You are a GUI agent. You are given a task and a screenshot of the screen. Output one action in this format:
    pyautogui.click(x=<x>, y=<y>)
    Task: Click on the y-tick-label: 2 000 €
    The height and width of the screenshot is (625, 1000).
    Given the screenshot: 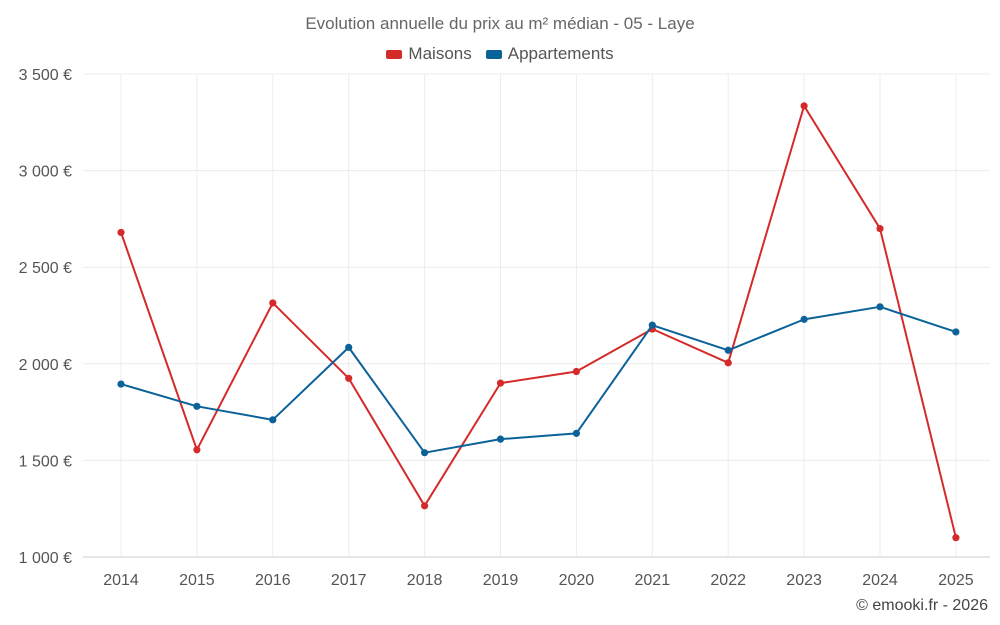 What is the action you would take?
    pyautogui.click(x=45, y=365)
    